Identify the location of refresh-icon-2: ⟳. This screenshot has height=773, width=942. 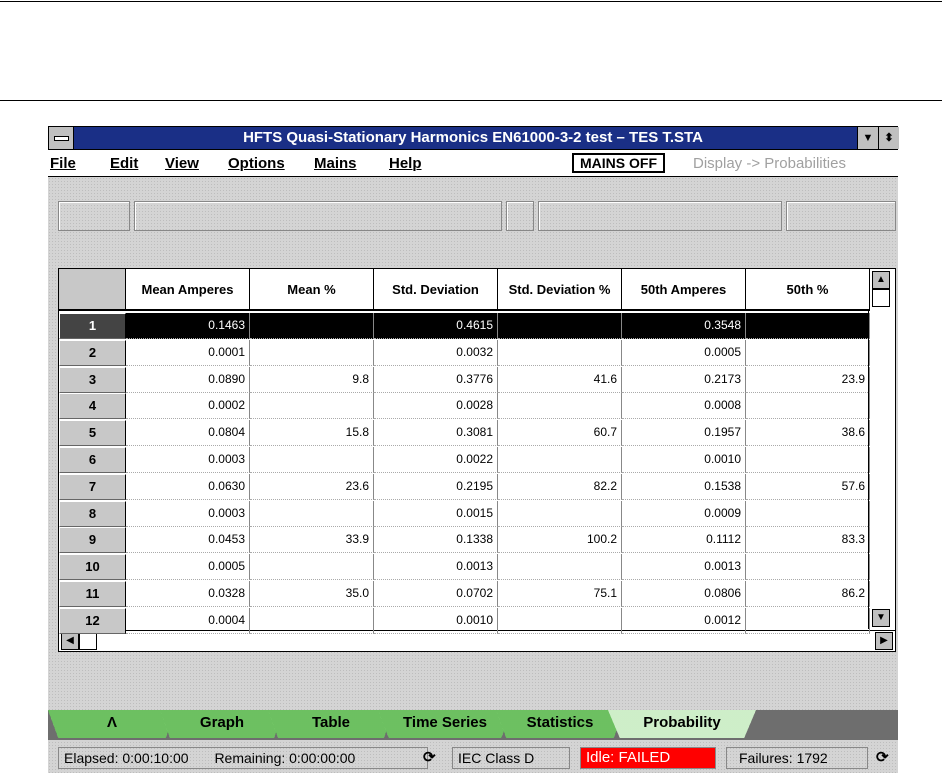
(882, 757).